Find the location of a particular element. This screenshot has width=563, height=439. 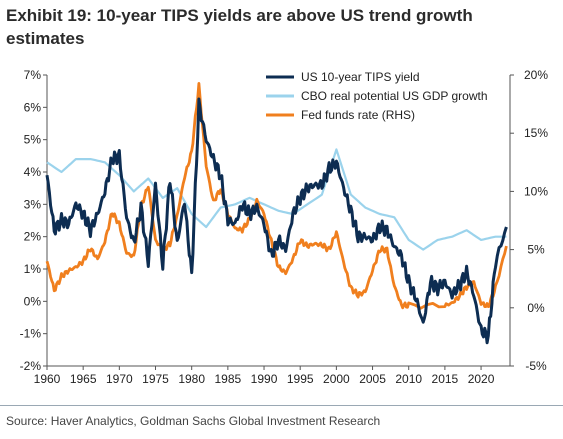

x-tick-label: 2005 is located at coordinates (372, 379).